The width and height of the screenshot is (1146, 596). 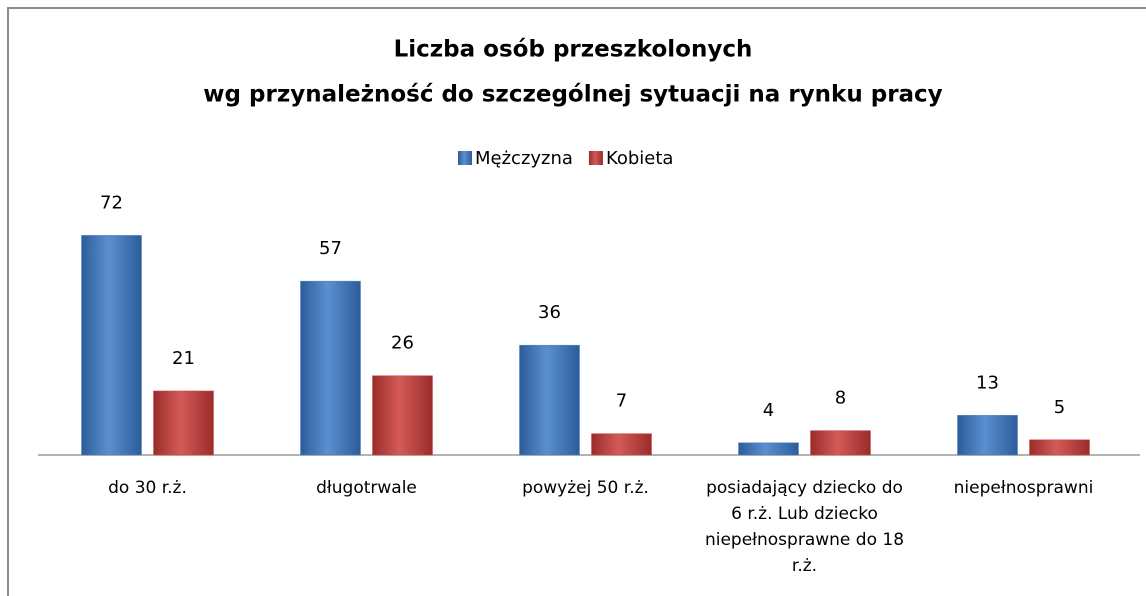 I want to click on x-tick-label: długotrwale, so click(x=366, y=488).